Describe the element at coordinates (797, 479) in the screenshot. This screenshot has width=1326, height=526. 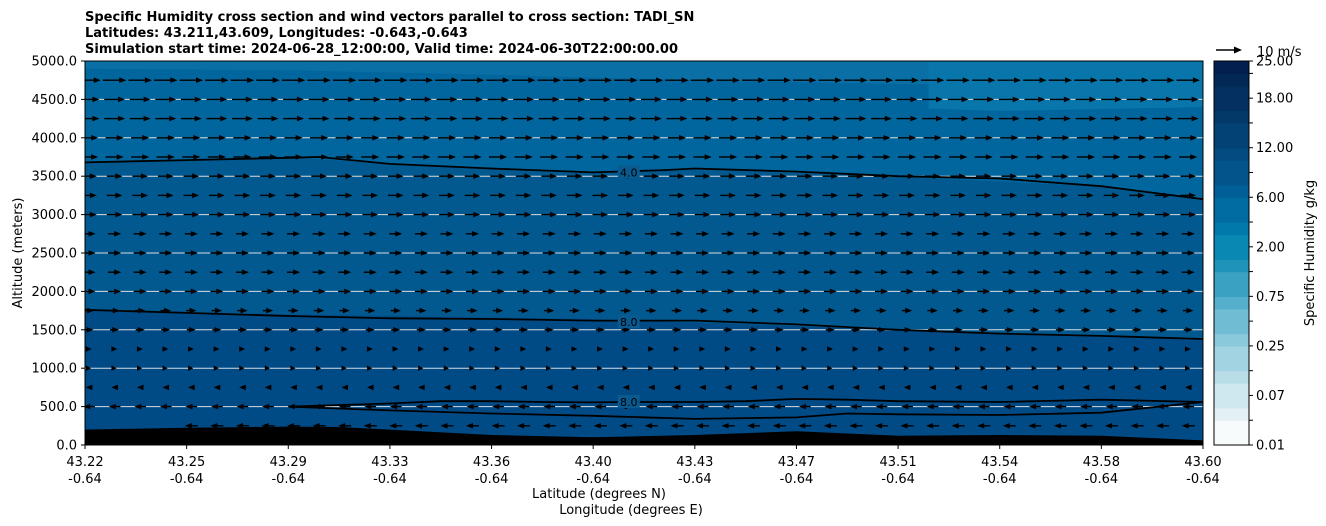
I see `x-tick-label-lon: -0.64` at that location.